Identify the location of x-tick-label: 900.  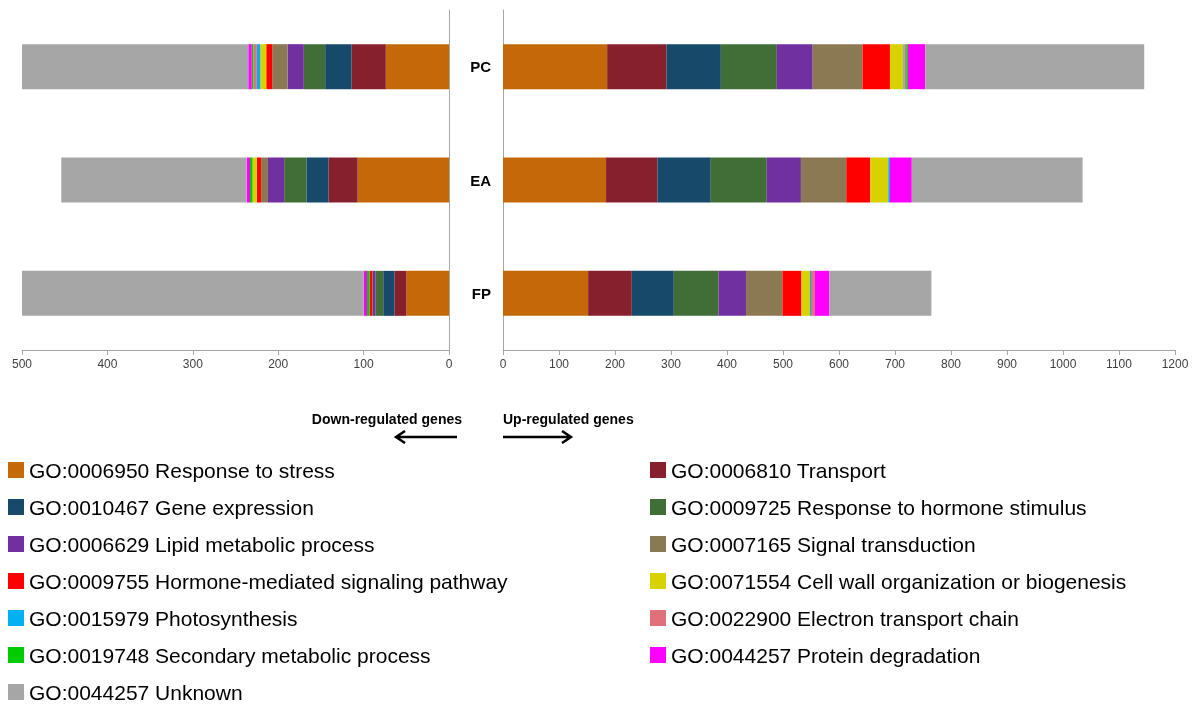
(1007, 364).